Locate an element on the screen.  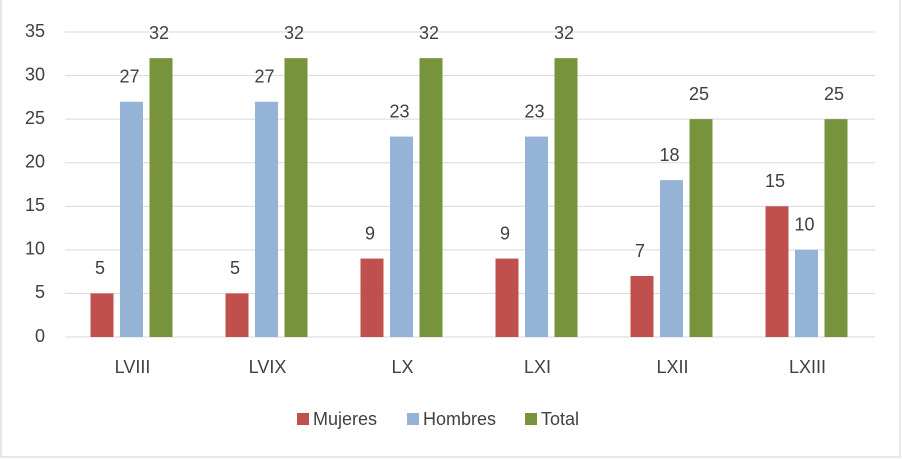
y-tick-label: 0 is located at coordinates (40, 336).